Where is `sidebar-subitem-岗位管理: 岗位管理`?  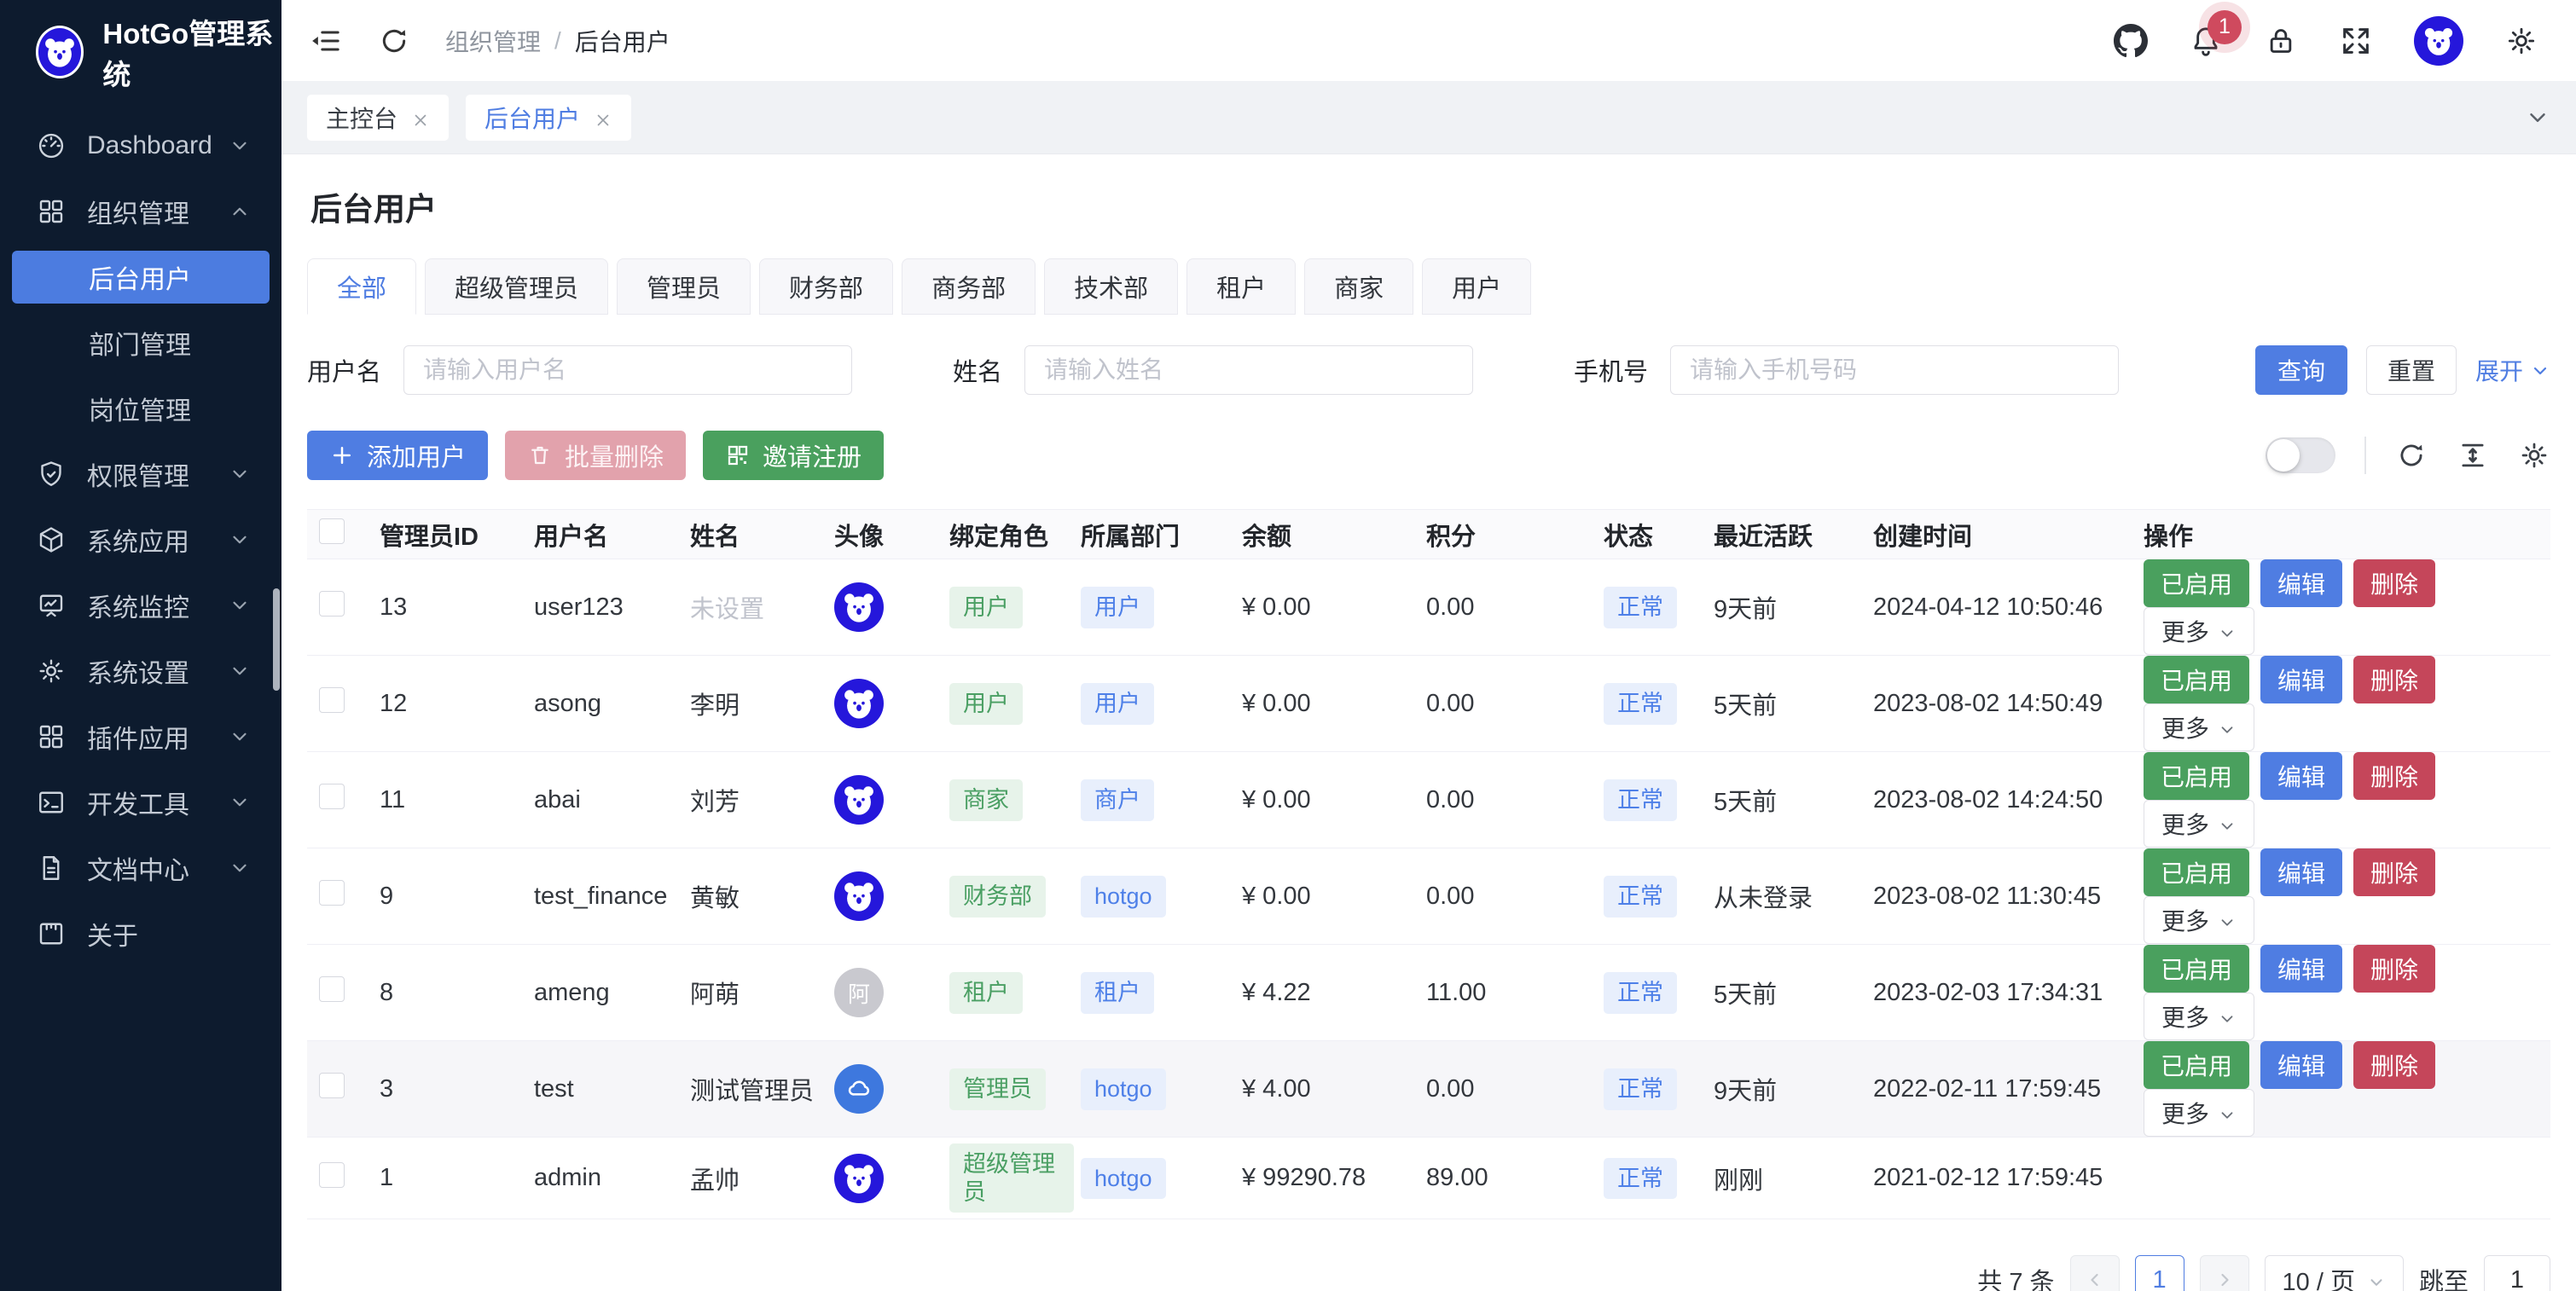
sidebar-subitem-岗位管理: 岗位管理 is located at coordinates (141, 408).